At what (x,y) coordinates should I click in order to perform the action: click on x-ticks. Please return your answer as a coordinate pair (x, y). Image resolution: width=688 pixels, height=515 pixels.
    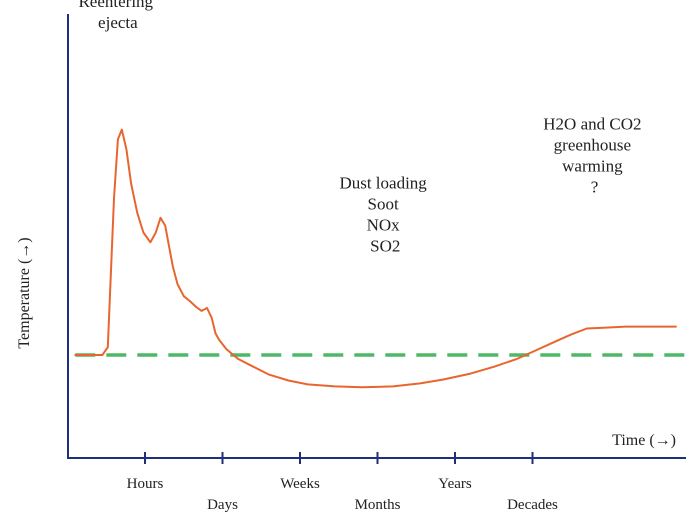
    Looking at the image, I should click on (339, 458).